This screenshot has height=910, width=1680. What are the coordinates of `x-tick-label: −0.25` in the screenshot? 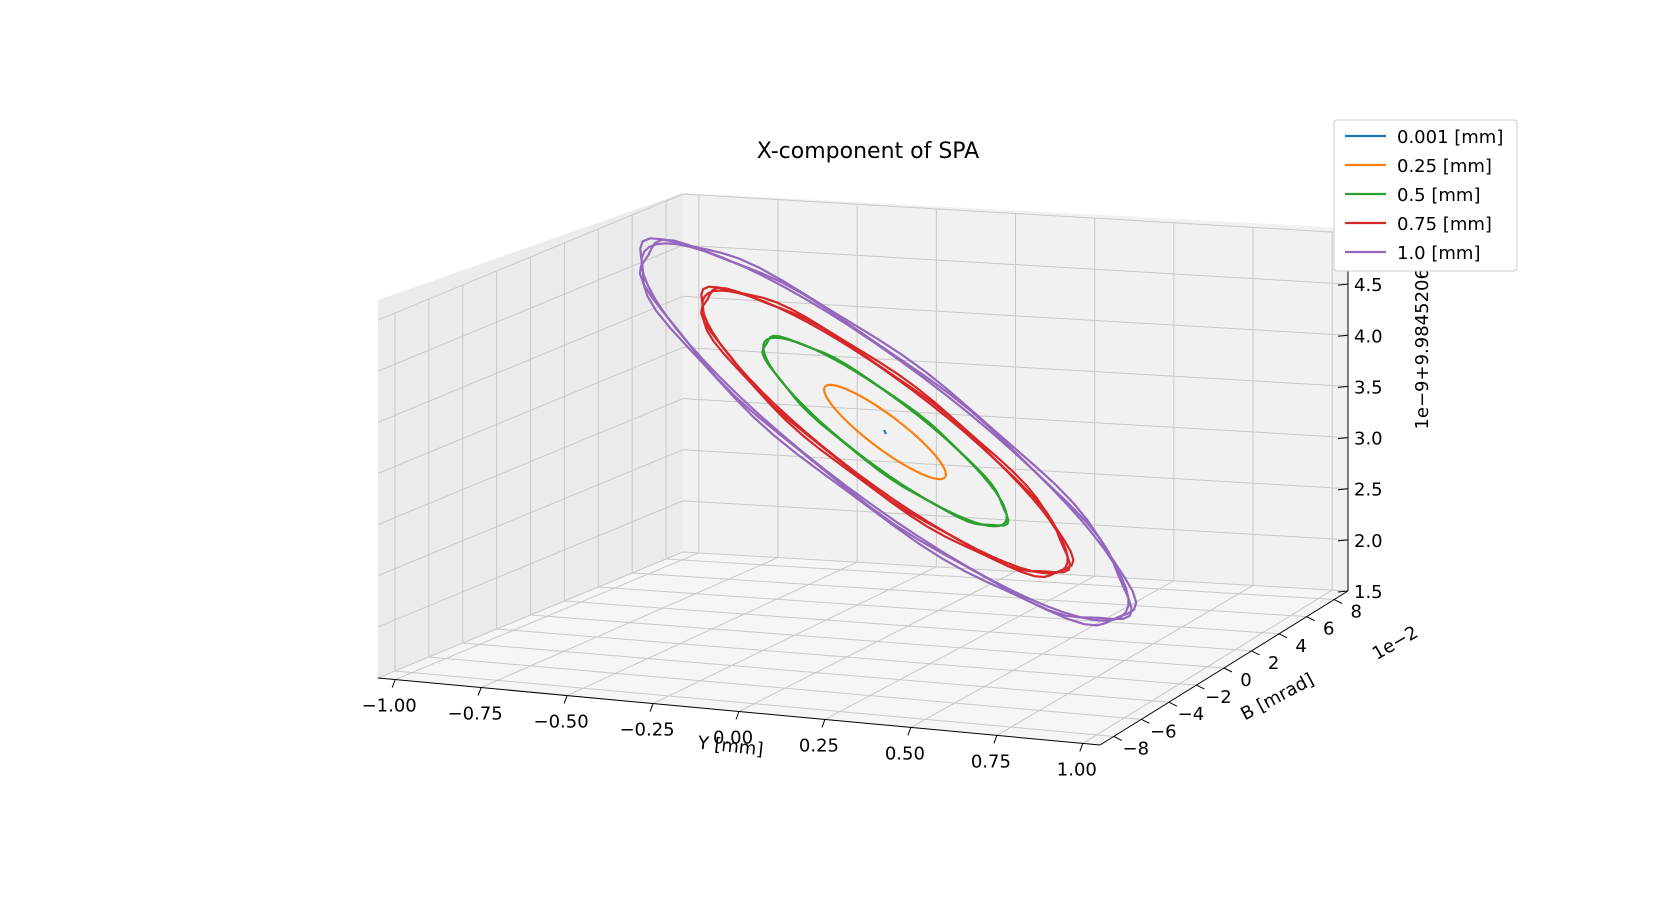 It's located at (646, 730).